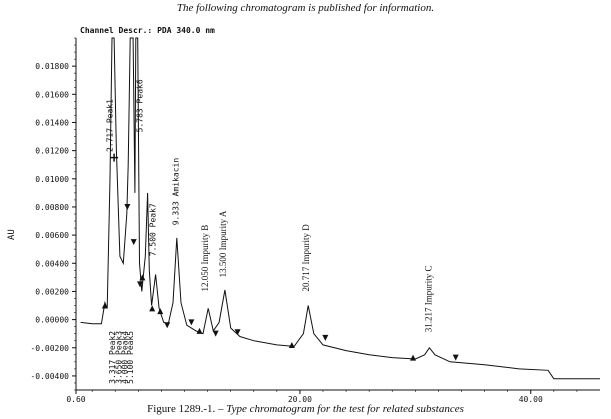 The height and width of the screenshot is (419, 611). I want to click on y-axis-label: AU, so click(12, 234).